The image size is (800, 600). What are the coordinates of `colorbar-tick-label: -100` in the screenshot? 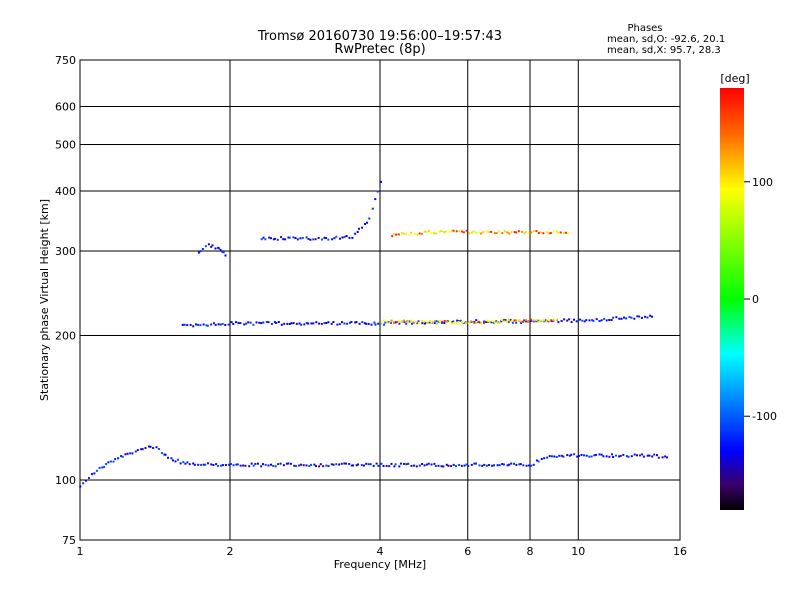 It's located at (764, 416).